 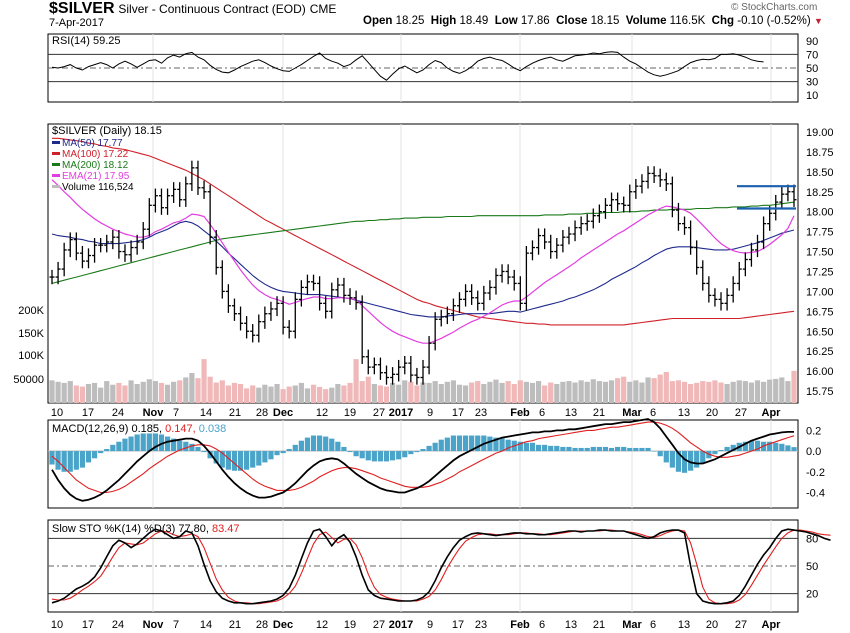 What do you see at coordinates (542, 413) in the screenshot?
I see `x-axis-top-tick-label: 6` at bounding box center [542, 413].